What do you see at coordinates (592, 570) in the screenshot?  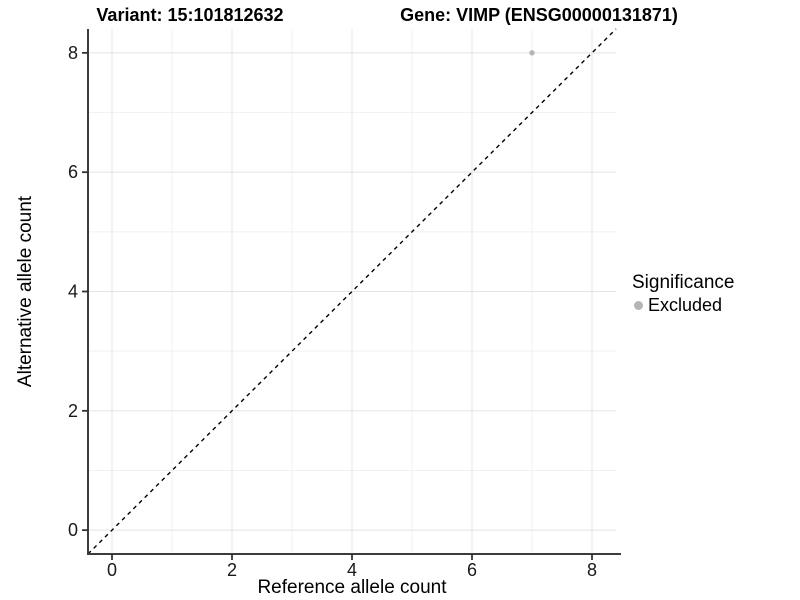 I see `x-tick-label: 8` at bounding box center [592, 570].